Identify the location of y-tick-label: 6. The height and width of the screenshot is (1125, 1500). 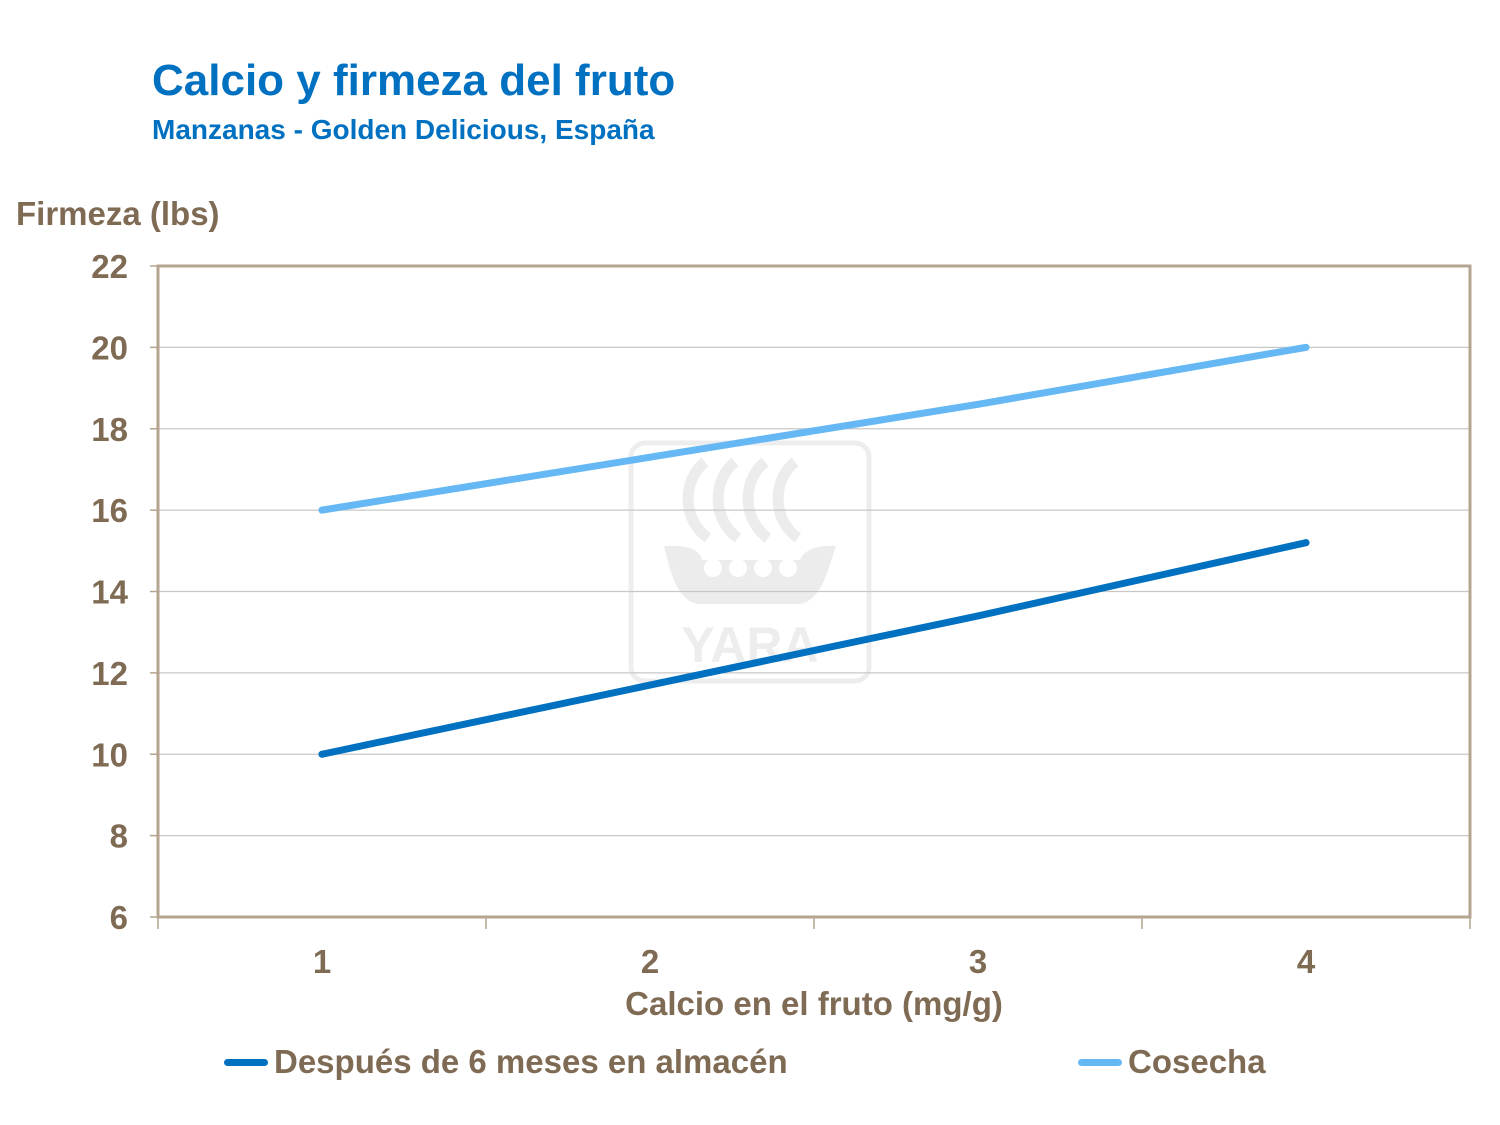
(119, 917).